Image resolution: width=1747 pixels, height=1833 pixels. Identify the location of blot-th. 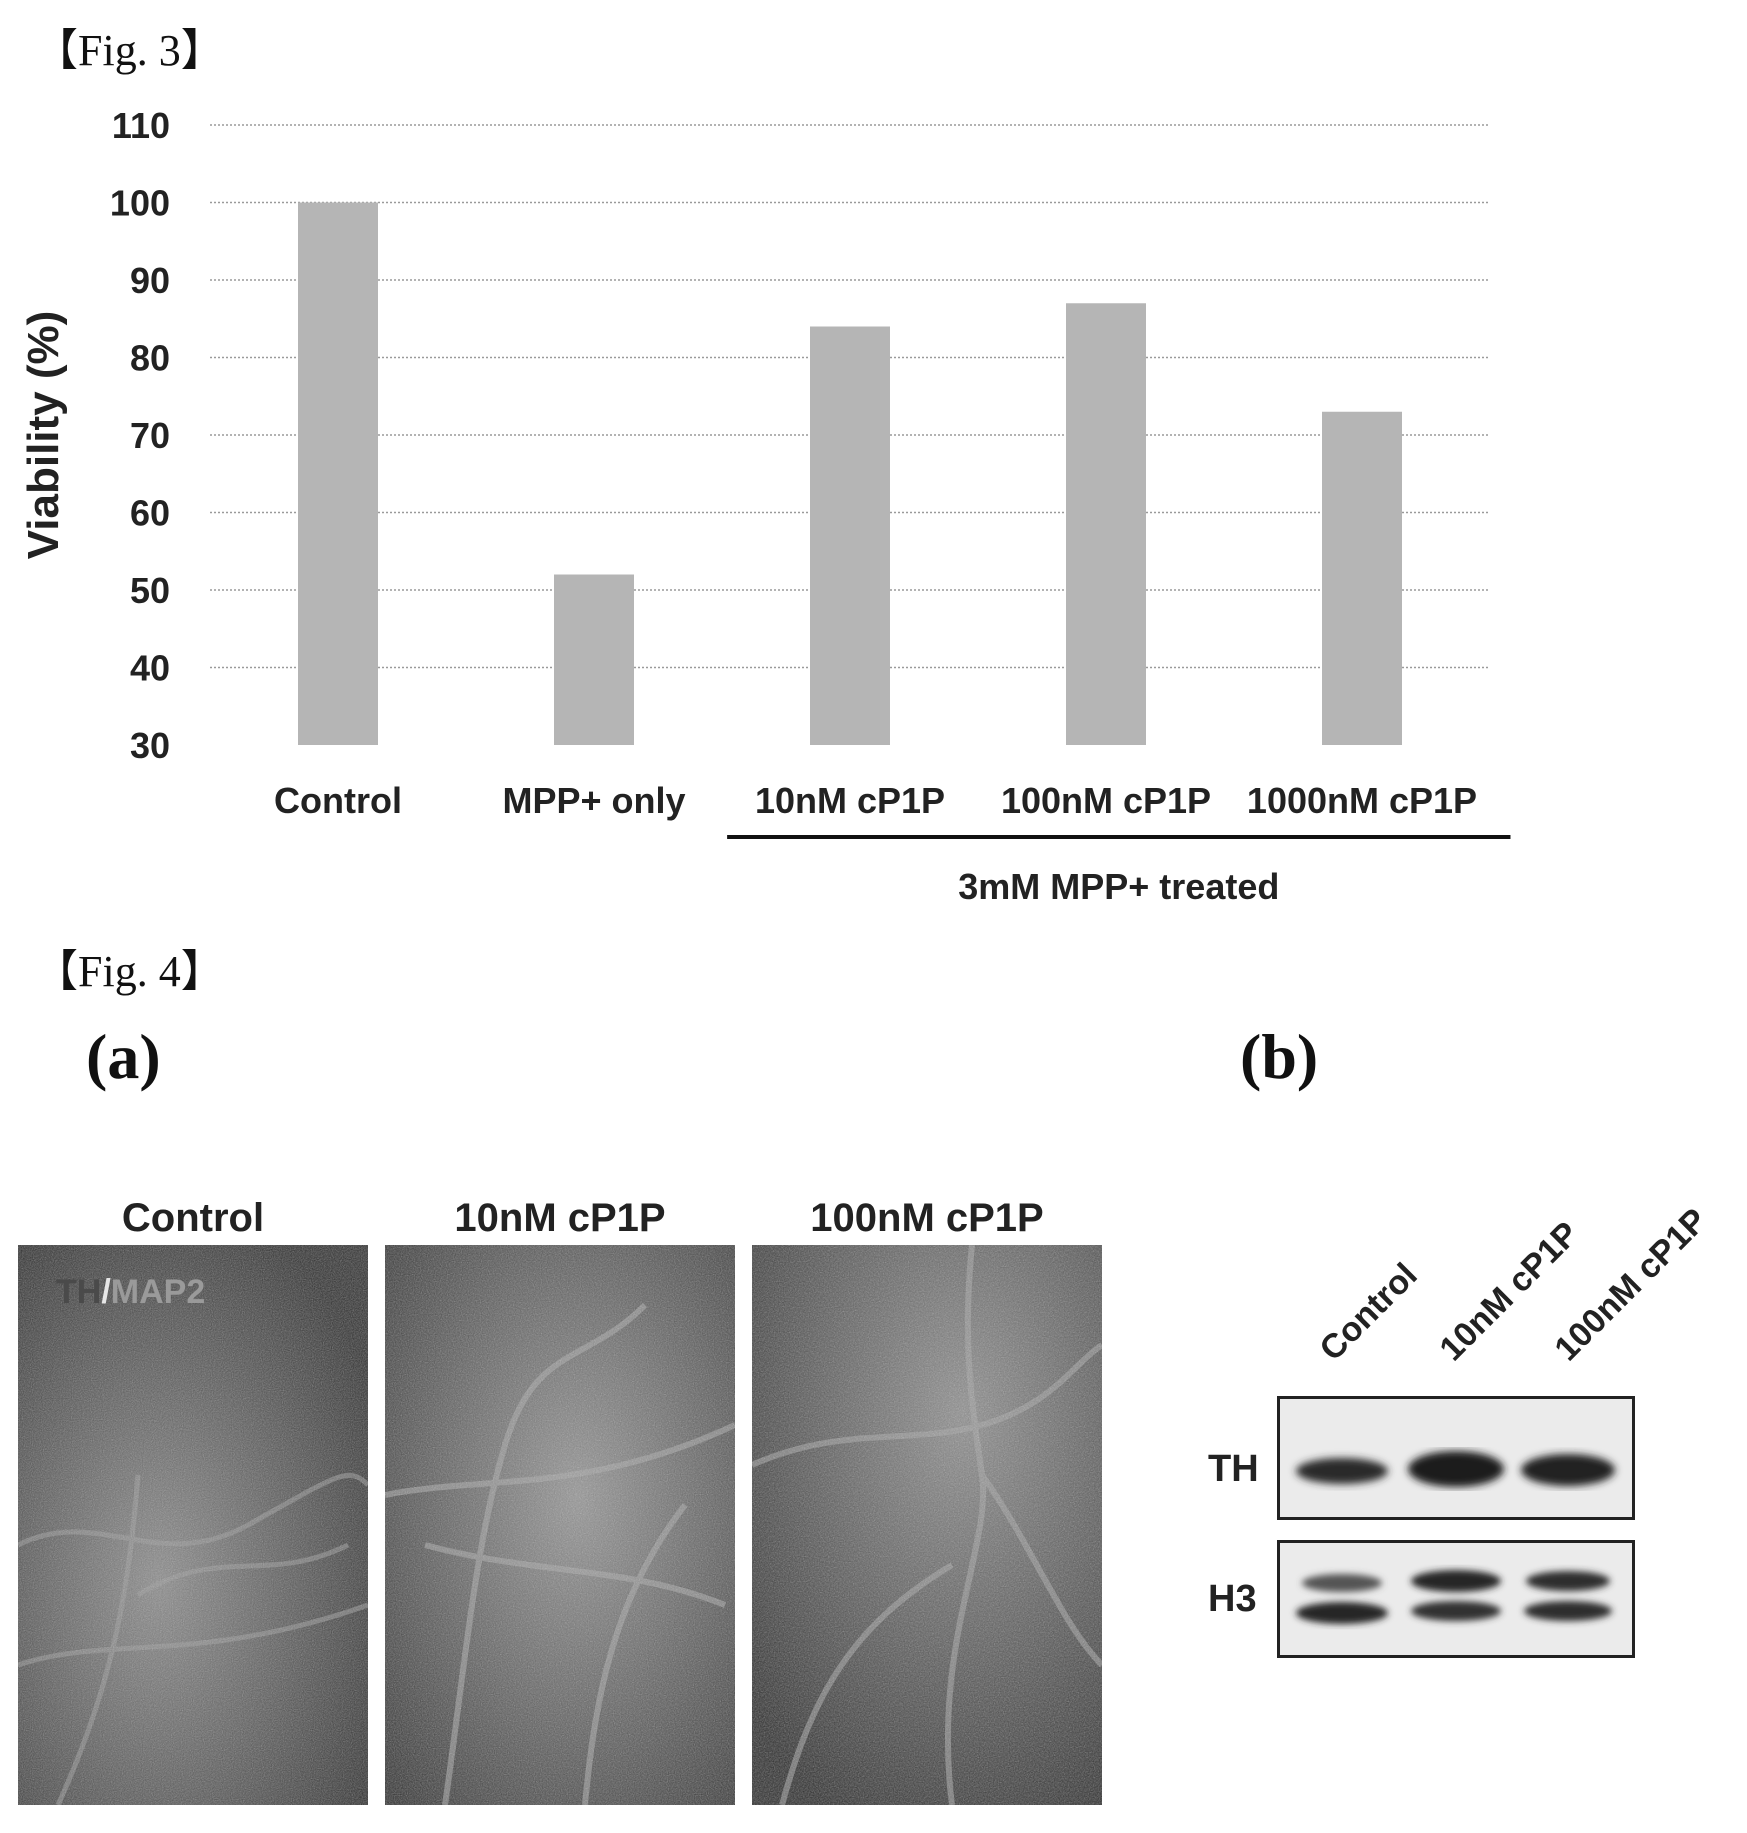
(1456, 1458).